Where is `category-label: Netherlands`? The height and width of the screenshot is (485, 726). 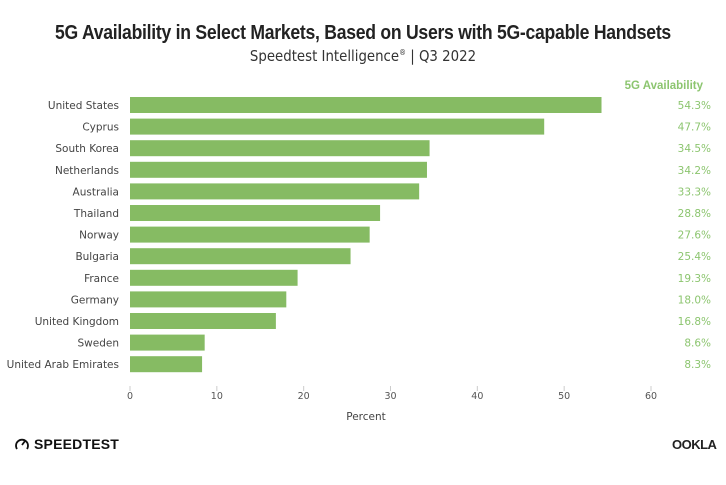 category-label: Netherlands is located at coordinates (87, 171).